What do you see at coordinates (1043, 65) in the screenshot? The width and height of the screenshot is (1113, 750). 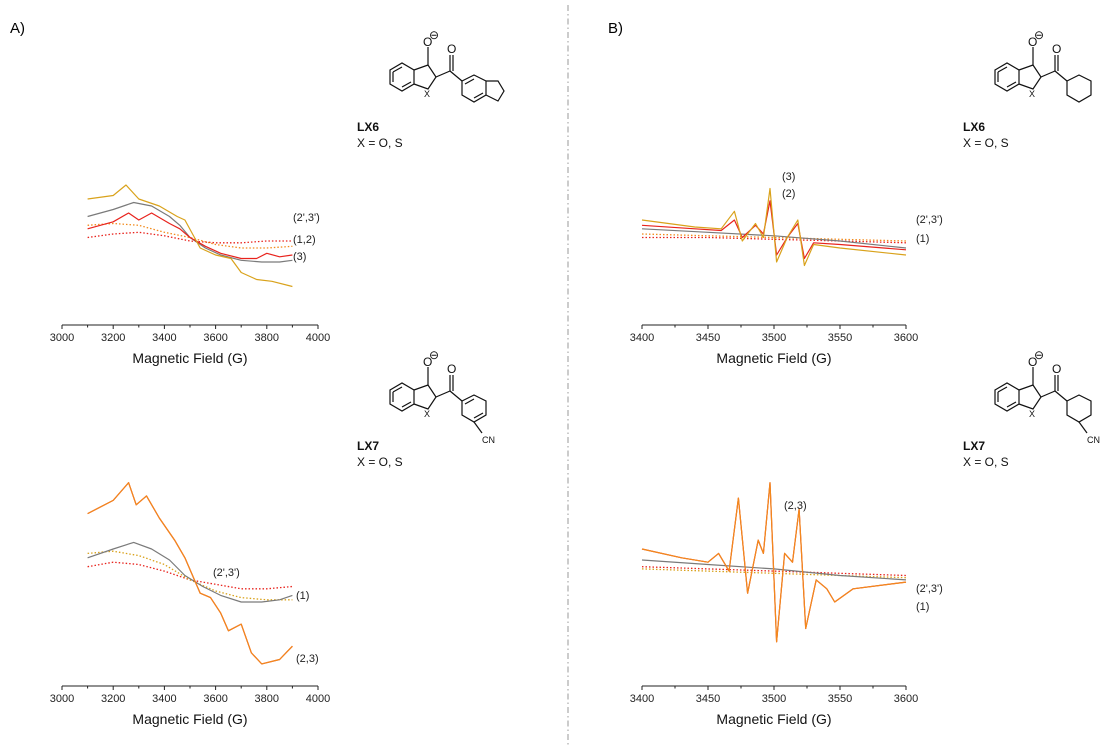 I see `molecule-lx6-b: ⊖ O O X` at bounding box center [1043, 65].